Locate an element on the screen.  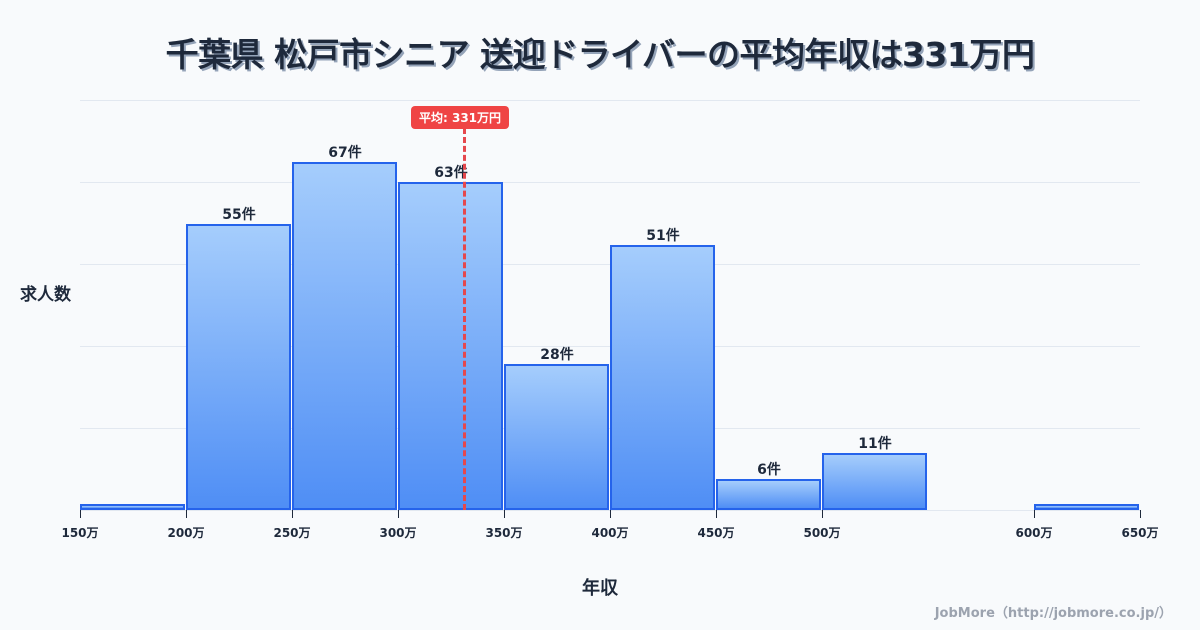
bar-value-label: 51件 is located at coordinates (663, 236).